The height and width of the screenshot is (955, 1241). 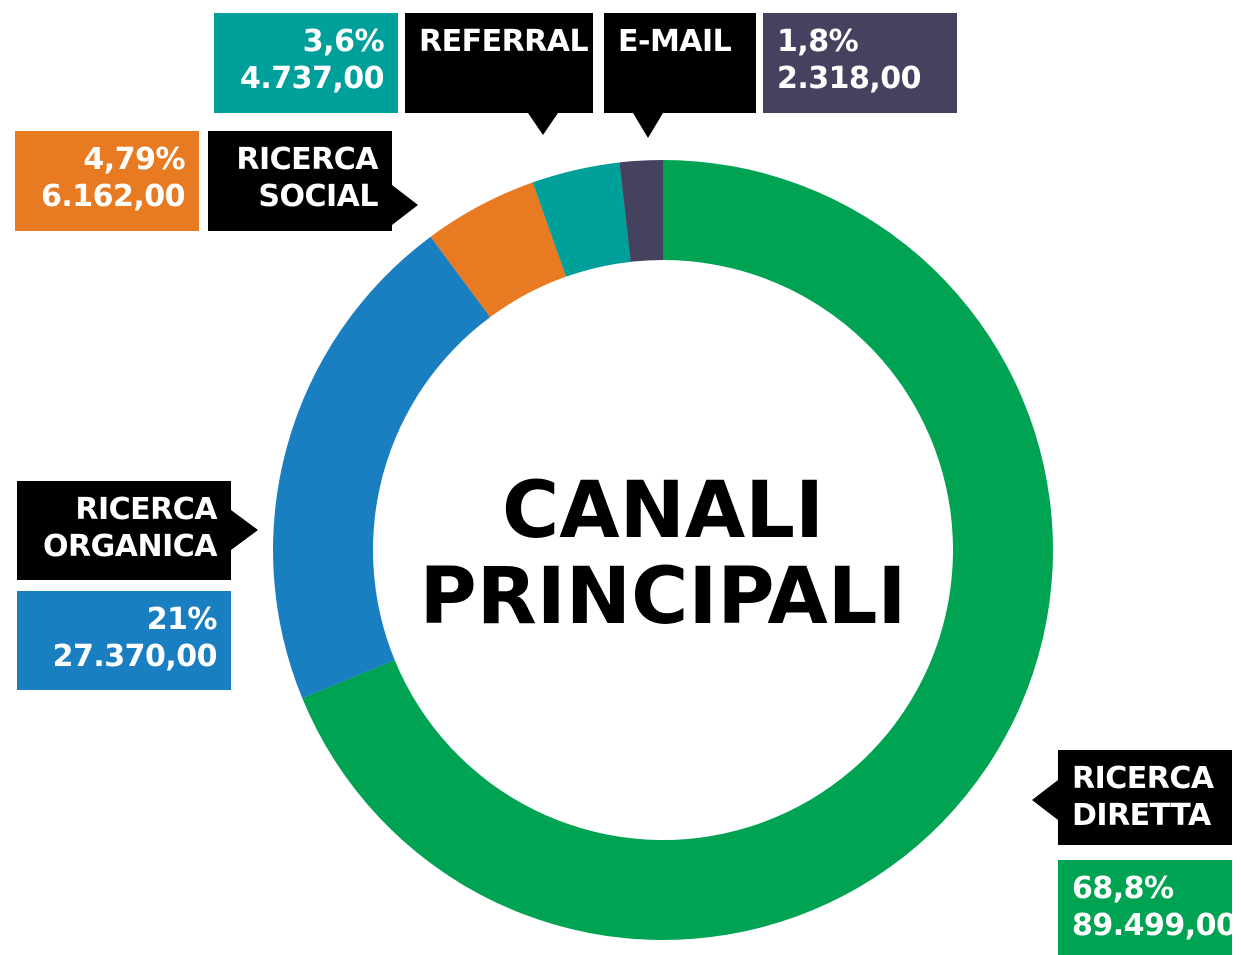 I want to click on category-label-box: RICERCA SOCIAL, so click(x=300, y=181).